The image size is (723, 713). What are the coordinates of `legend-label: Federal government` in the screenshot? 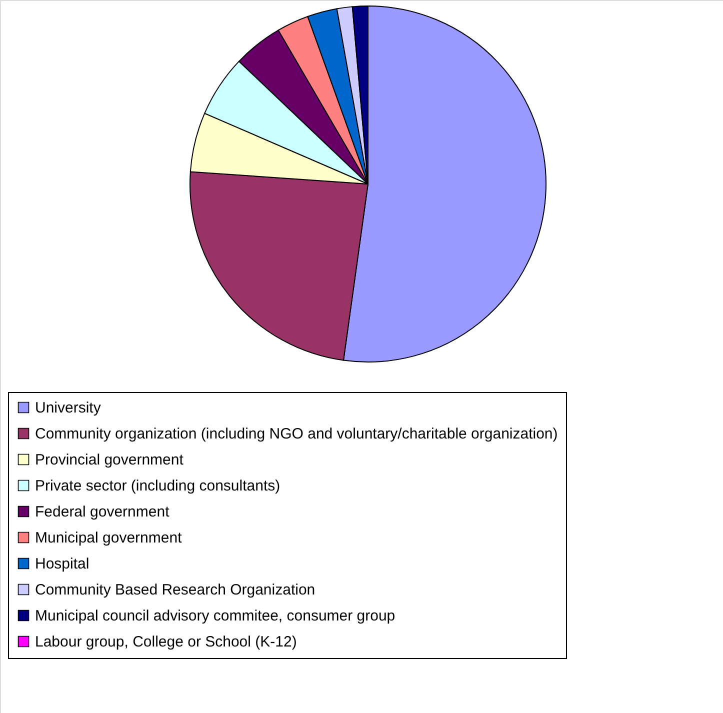 It's located at (102, 512).